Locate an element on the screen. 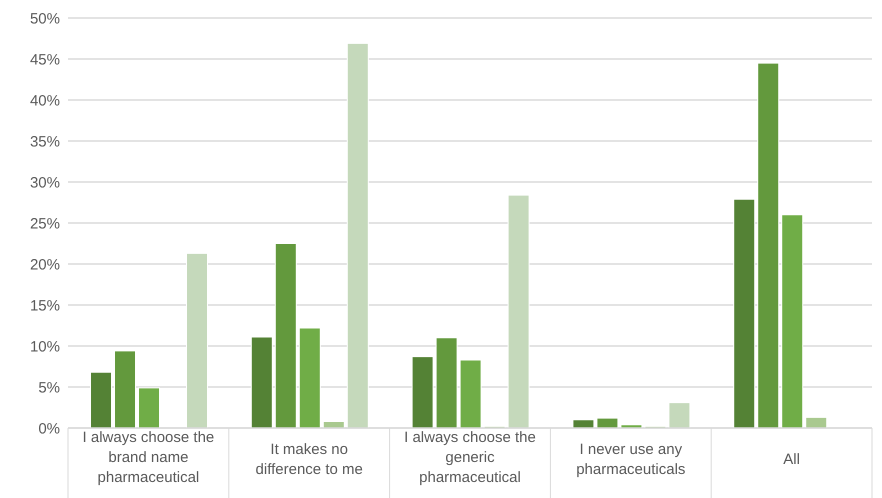 This screenshot has height=498, width=882. x-tick-label: I always choose the brand name pharmaceutical is located at coordinates (148, 457).